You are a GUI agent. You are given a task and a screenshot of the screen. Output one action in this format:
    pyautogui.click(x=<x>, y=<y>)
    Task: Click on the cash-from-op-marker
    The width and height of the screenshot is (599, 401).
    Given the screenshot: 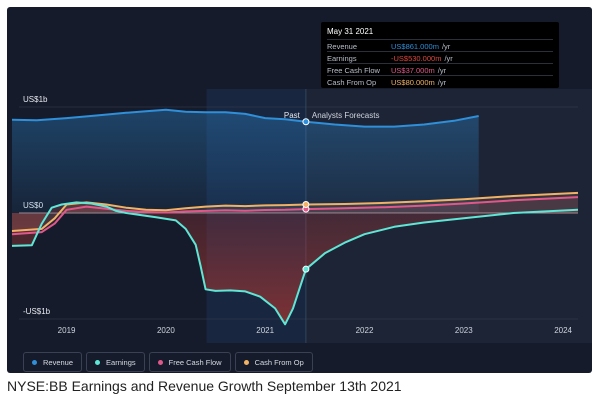 What is the action you would take?
    pyautogui.click(x=306, y=205)
    